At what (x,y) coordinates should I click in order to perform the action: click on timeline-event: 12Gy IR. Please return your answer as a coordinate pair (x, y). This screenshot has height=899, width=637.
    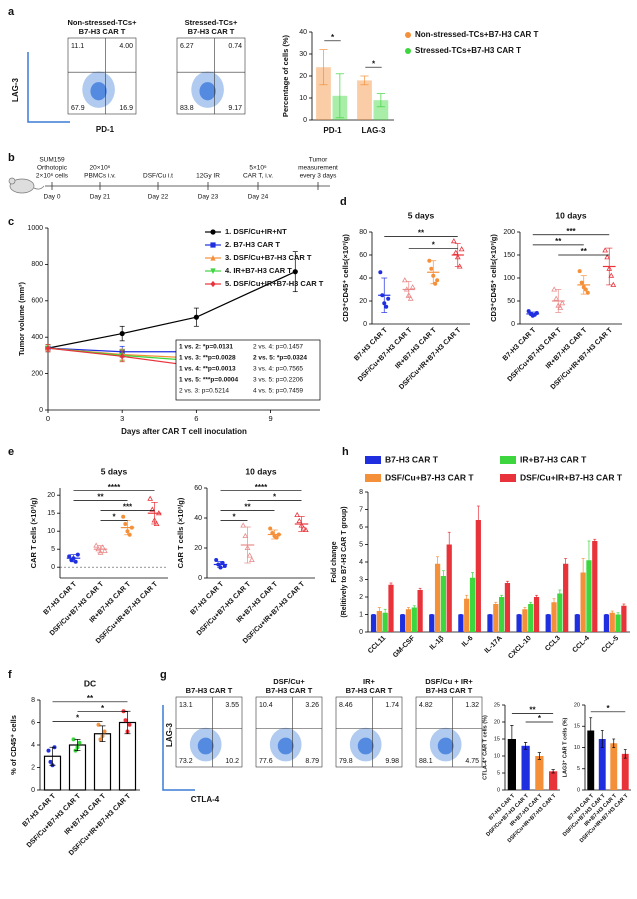
    Looking at the image, I should click on (208, 176).